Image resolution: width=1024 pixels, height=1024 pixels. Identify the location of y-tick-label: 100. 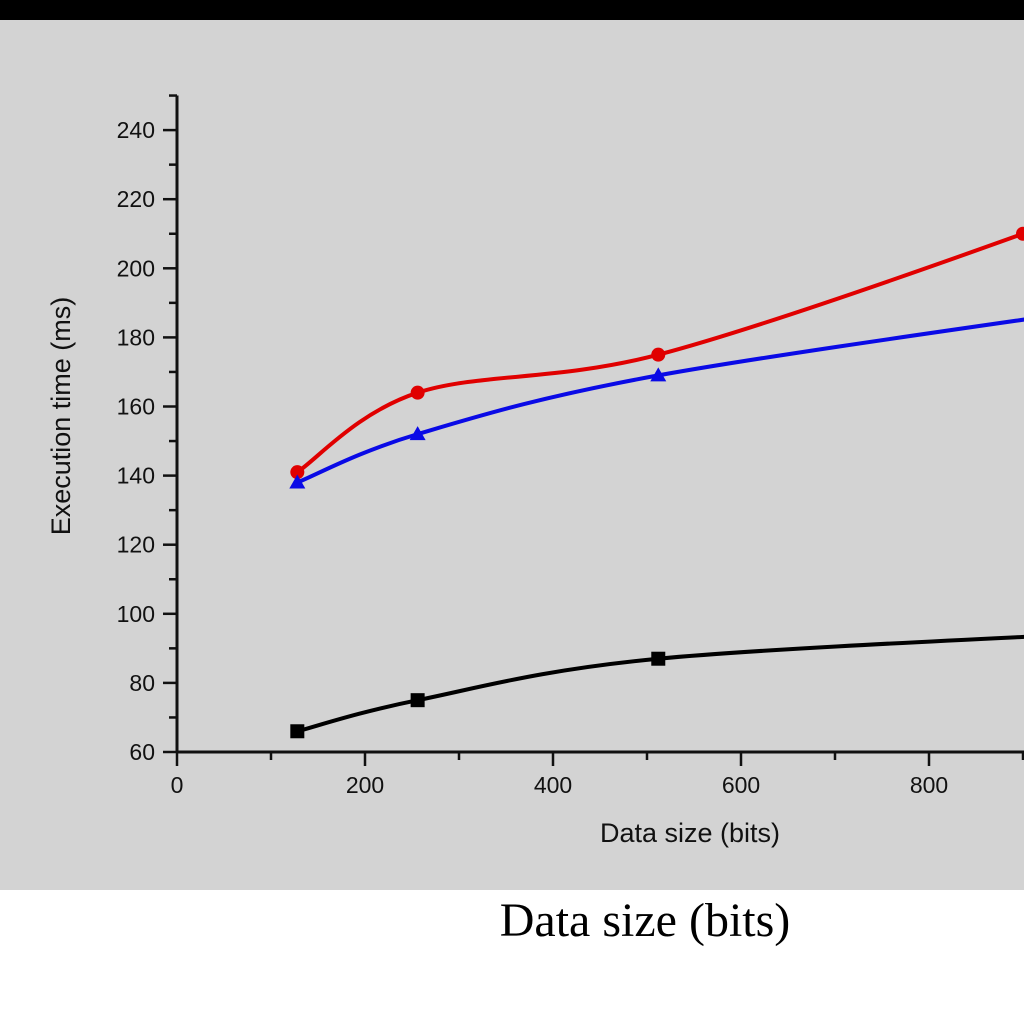
(136, 614).